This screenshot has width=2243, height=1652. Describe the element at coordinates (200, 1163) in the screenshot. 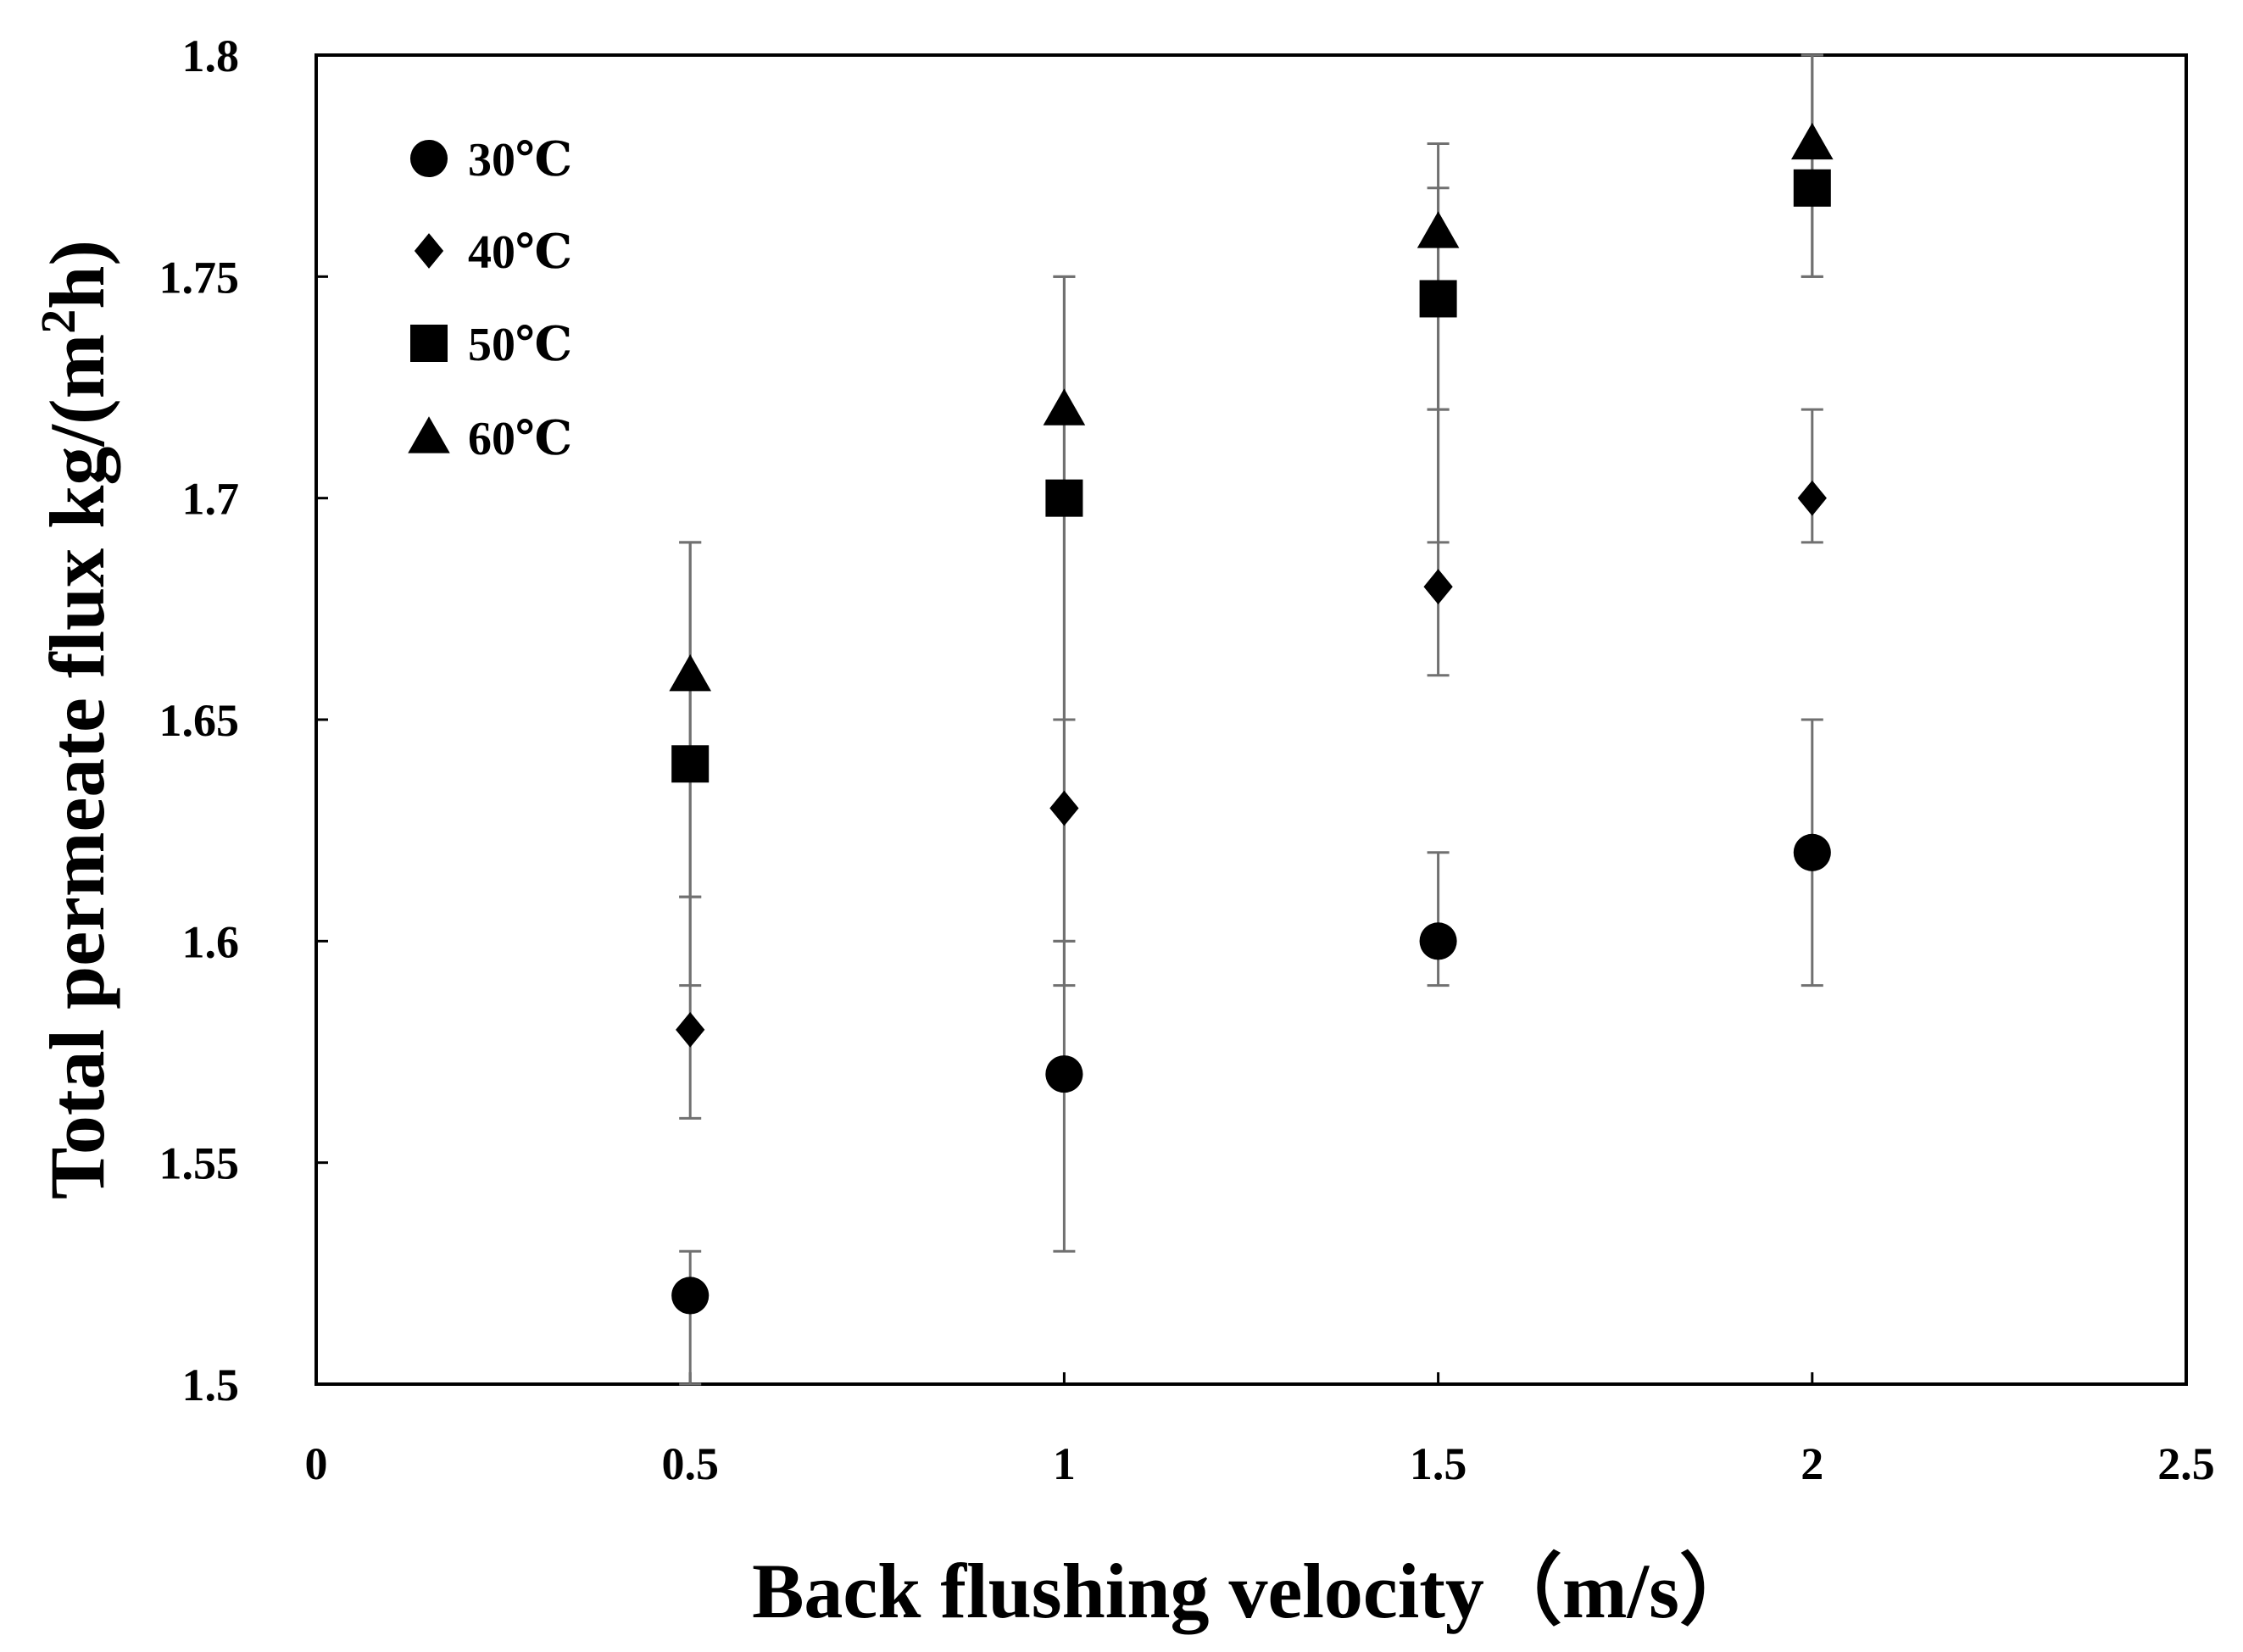

I see `y-tick-label: 1.55` at that location.